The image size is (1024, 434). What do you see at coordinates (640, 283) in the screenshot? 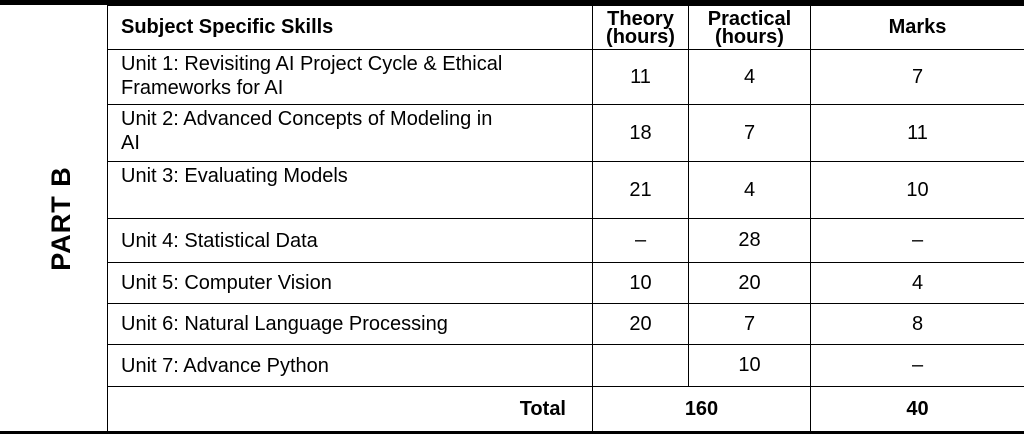
I see `theory-cell: 10` at bounding box center [640, 283].